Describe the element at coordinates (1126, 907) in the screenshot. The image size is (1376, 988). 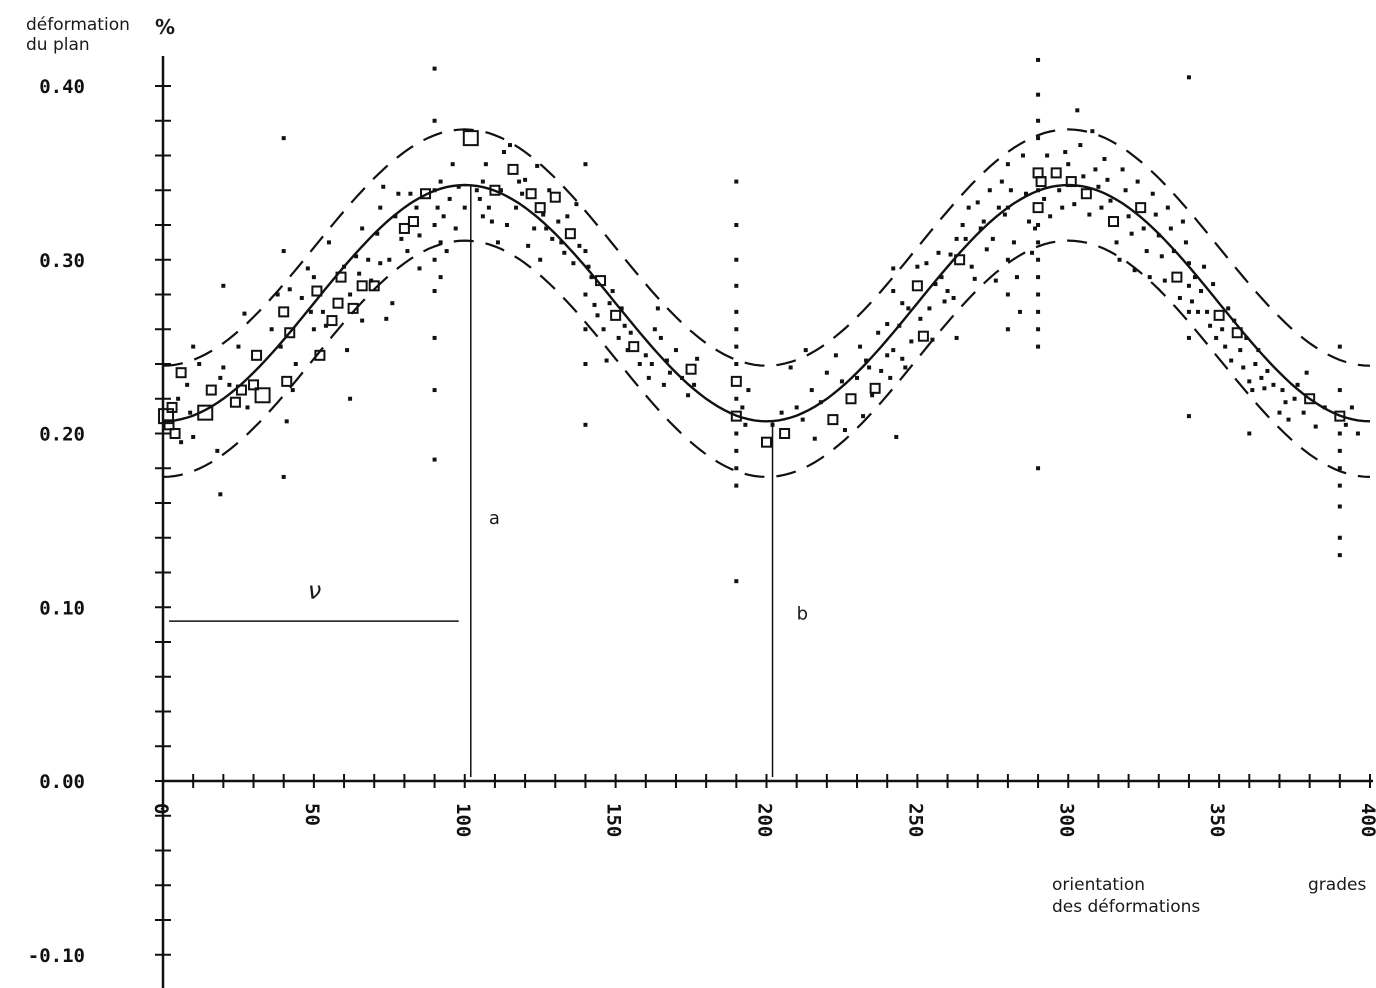
I see `x-axis-title-line2: des déformations` at that location.